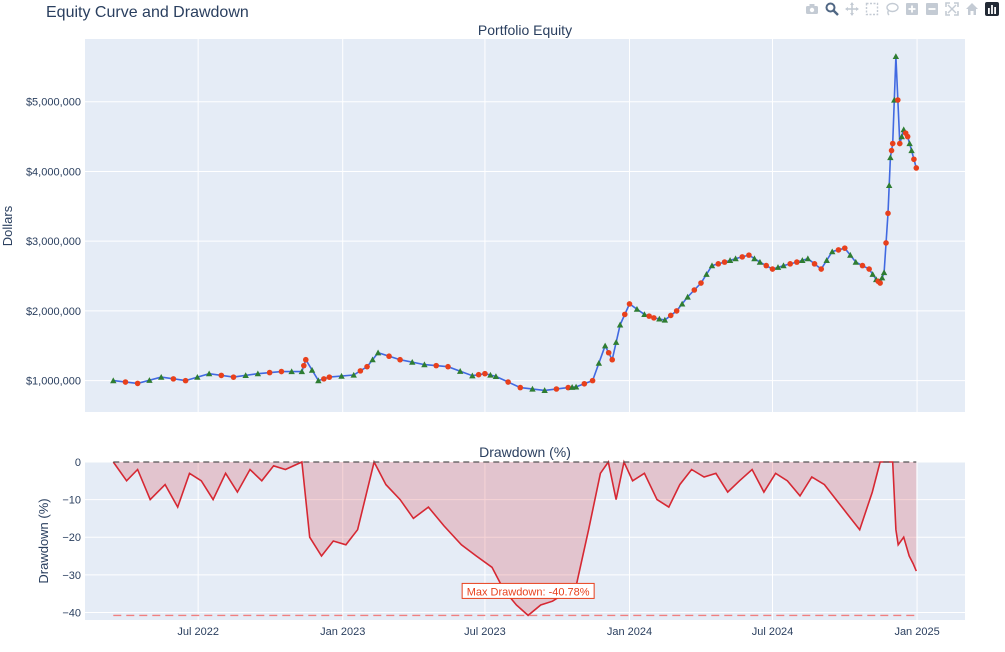  I want to click on zoom-icon, so click(832, 9).